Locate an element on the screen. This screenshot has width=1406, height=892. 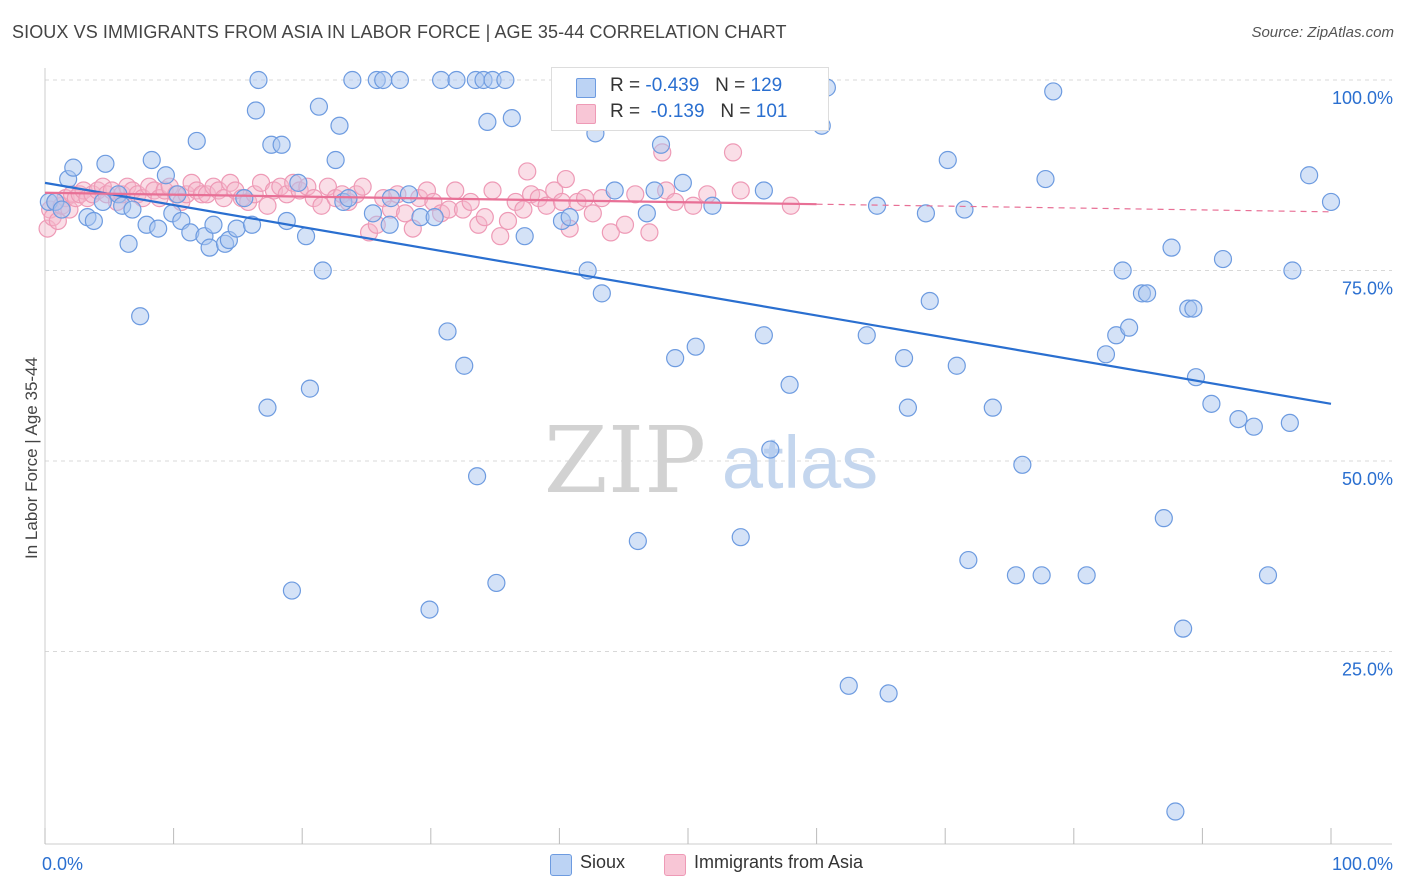
x-tick-label: 0.0% is located at coordinates (62, 864).